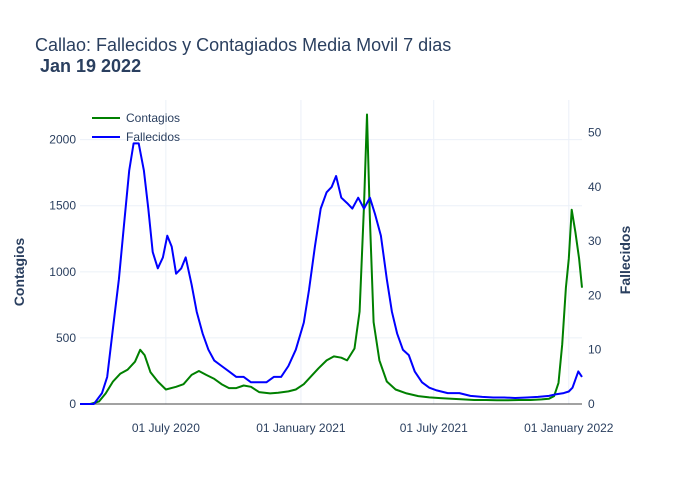 This screenshot has width=700, height=500. I want to click on x-tick-label: 01 July 2020, so click(166, 428).